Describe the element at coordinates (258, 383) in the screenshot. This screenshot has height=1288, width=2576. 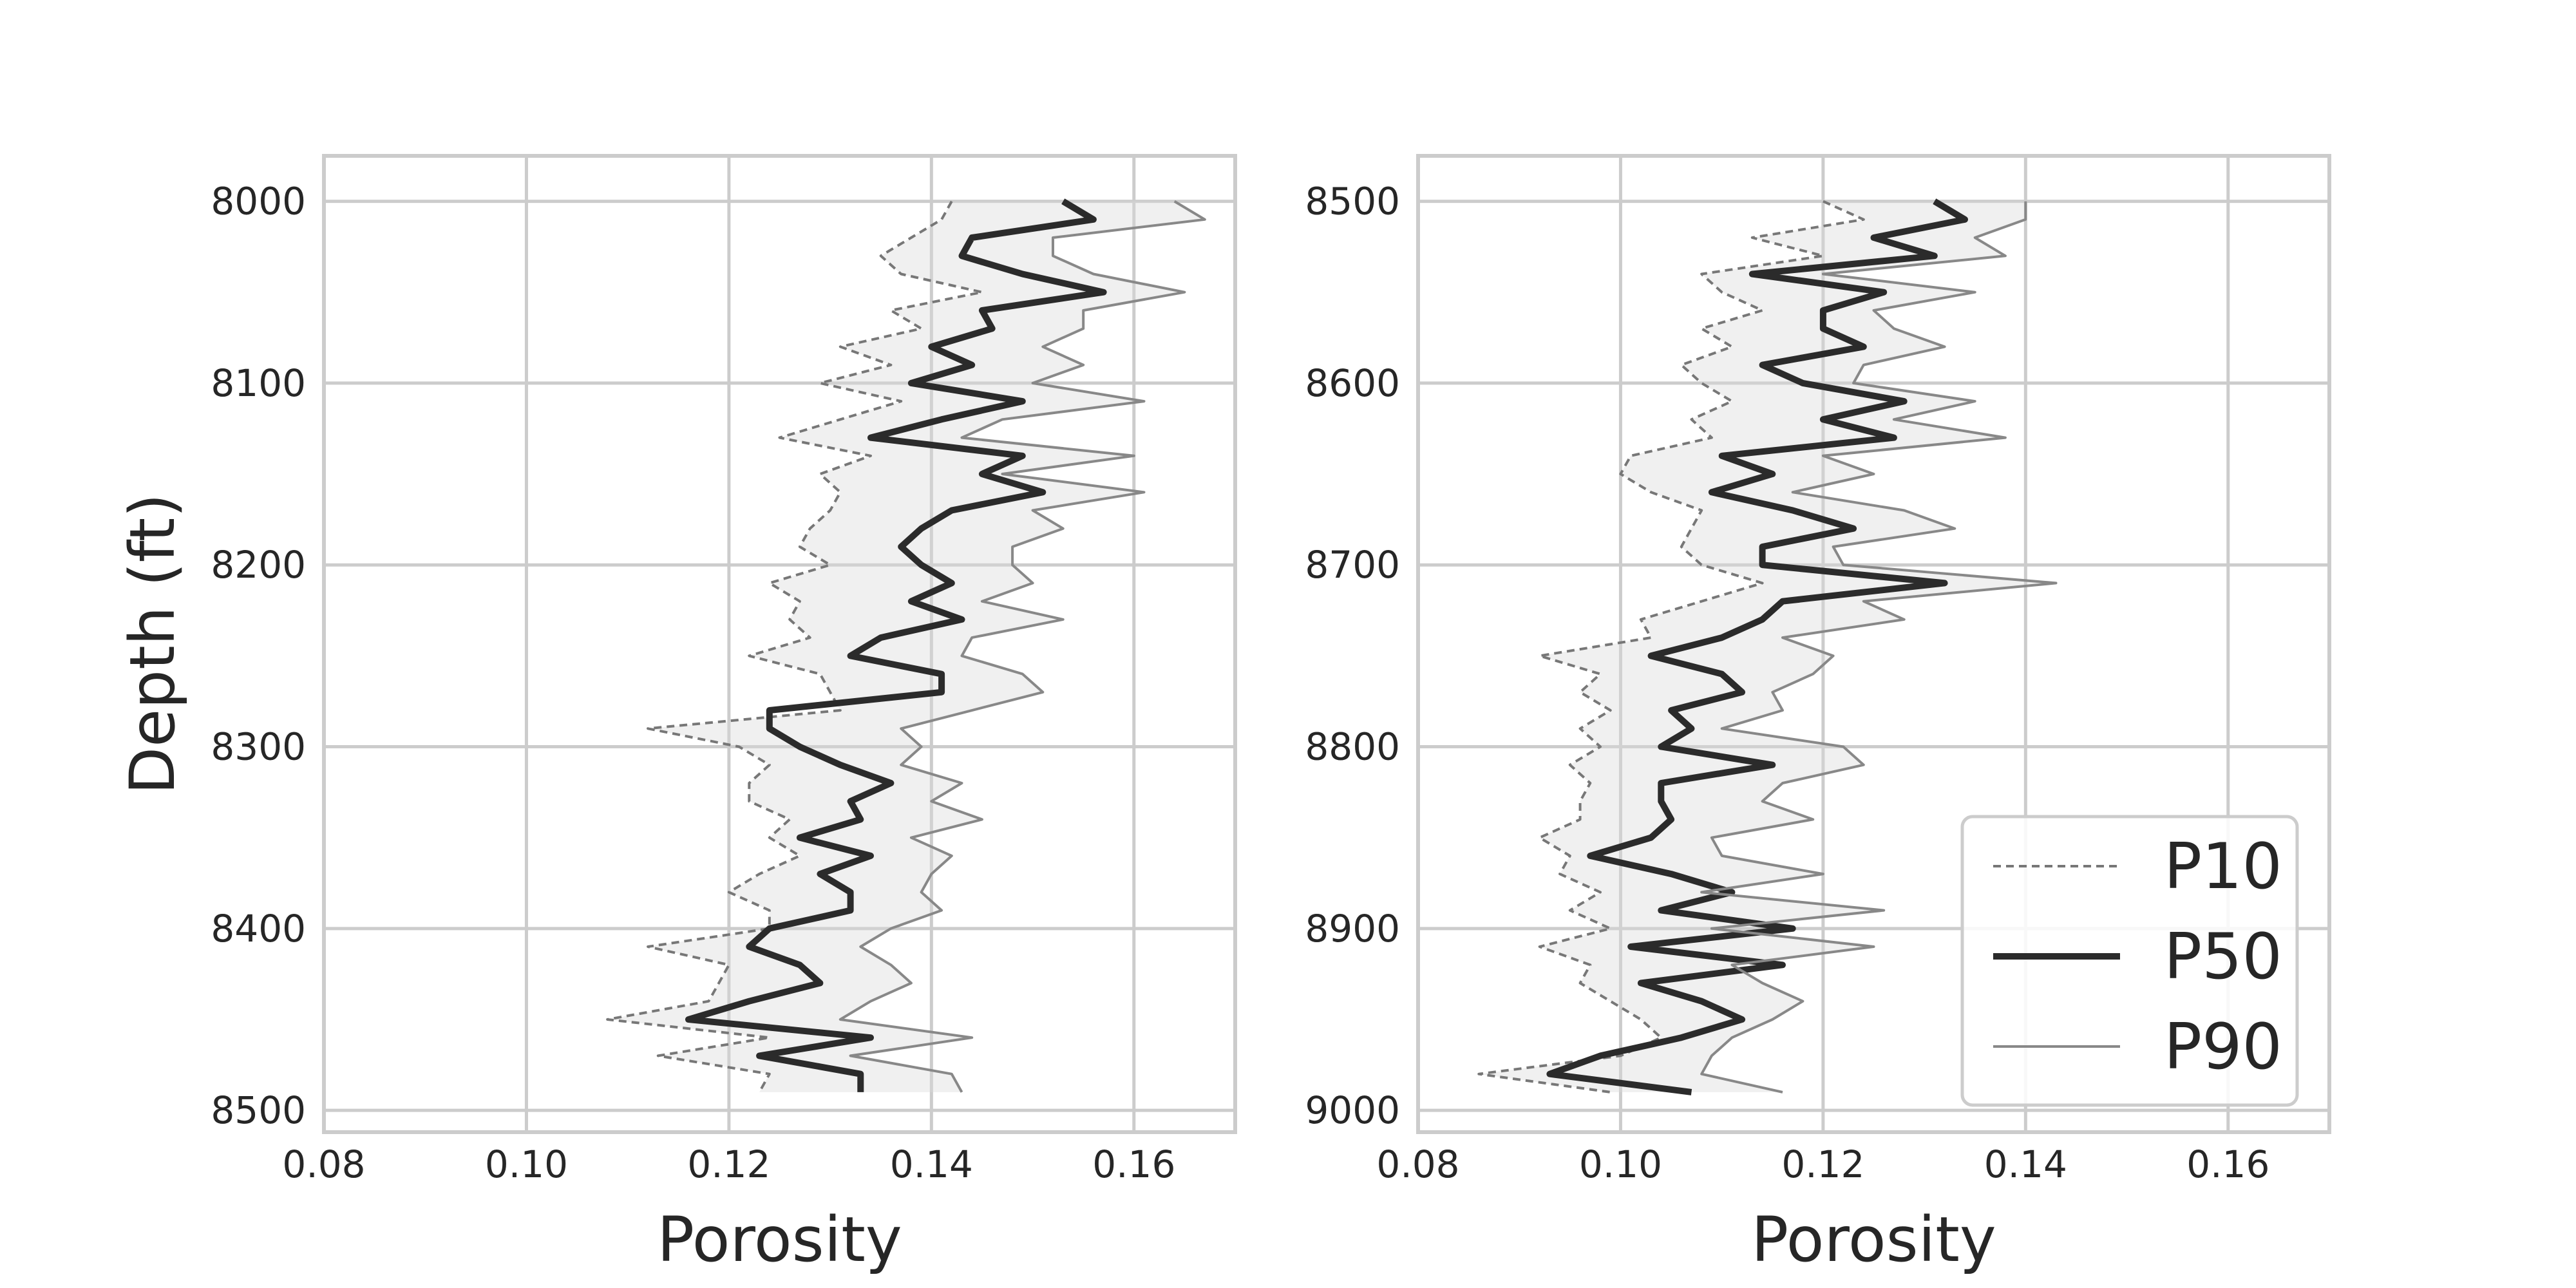
I see `y-tick-label: 8100` at that location.